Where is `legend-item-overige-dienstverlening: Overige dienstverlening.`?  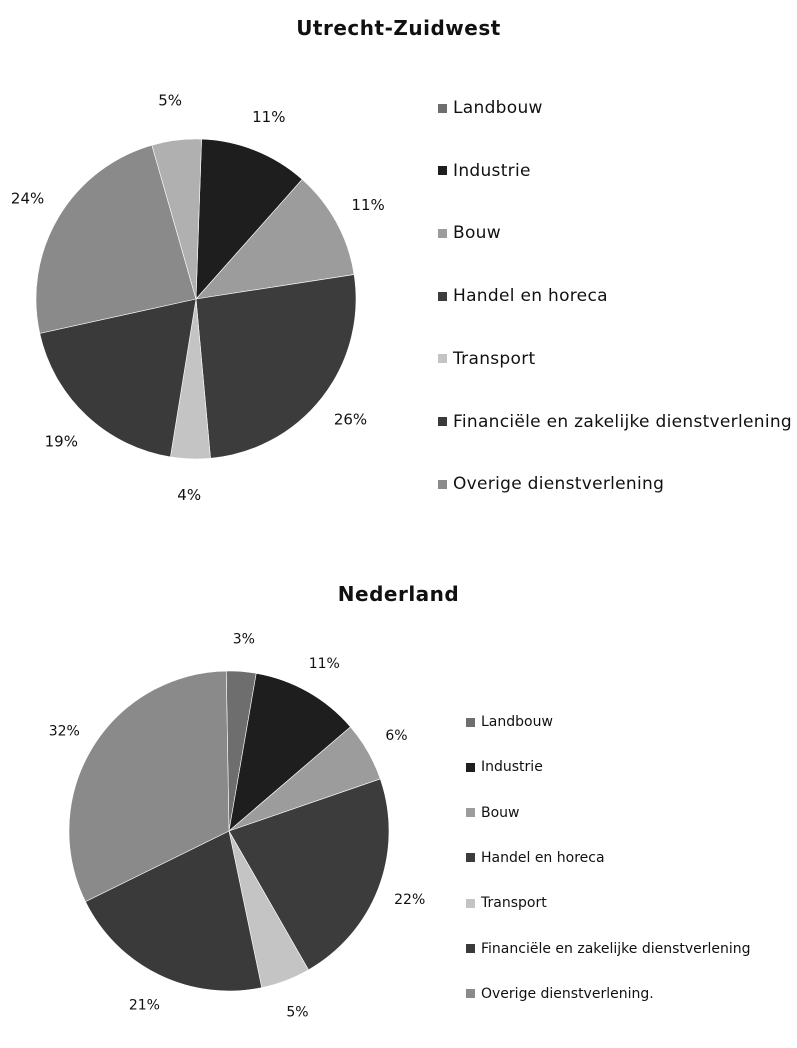
legend-item-overige-dienstverlening: Overige dienstverlening. is located at coordinates (560, 994).